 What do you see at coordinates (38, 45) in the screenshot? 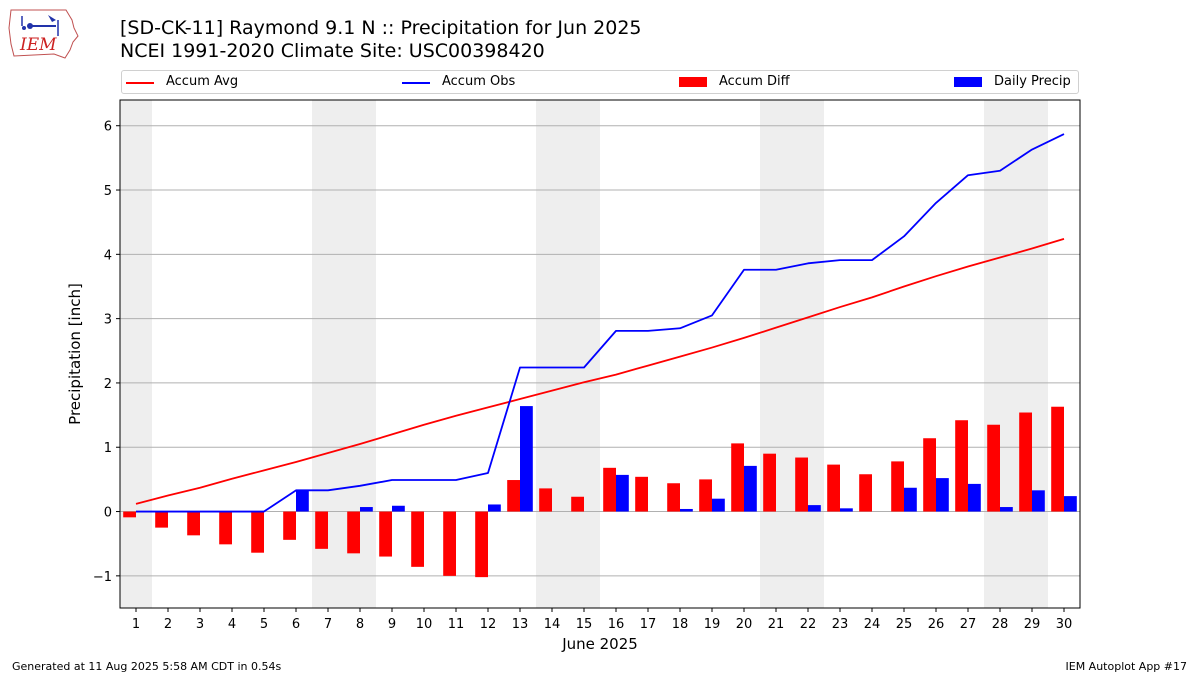
I see `logo-text: IEM` at bounding box center [38, 45].